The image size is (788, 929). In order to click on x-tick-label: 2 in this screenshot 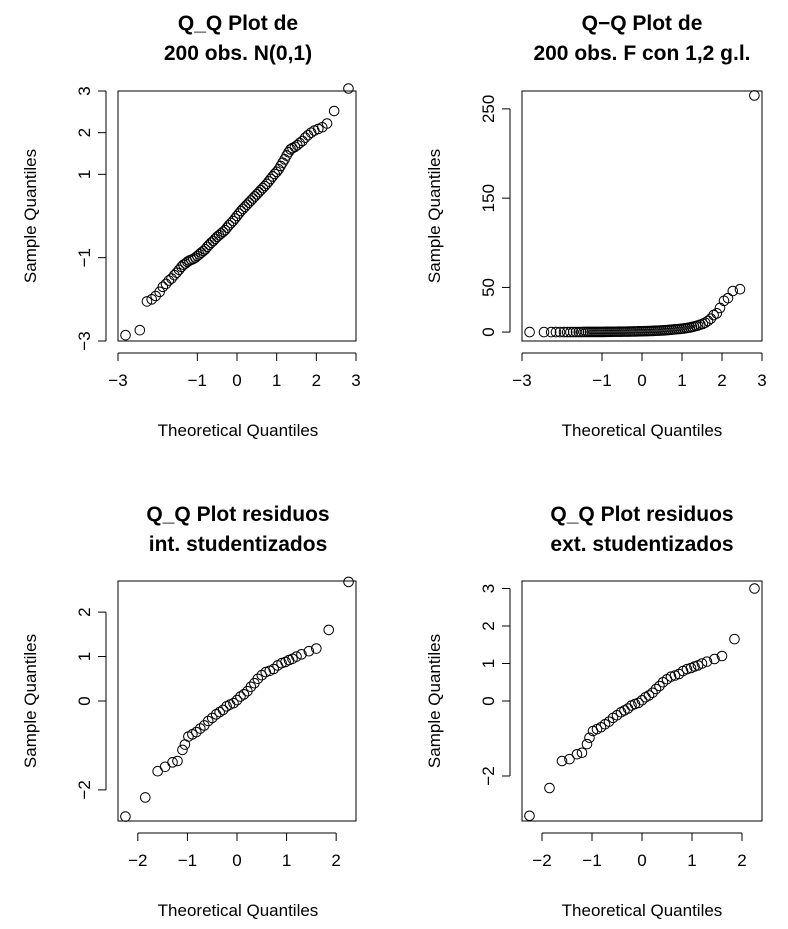, I will do `click(721, 380)`.